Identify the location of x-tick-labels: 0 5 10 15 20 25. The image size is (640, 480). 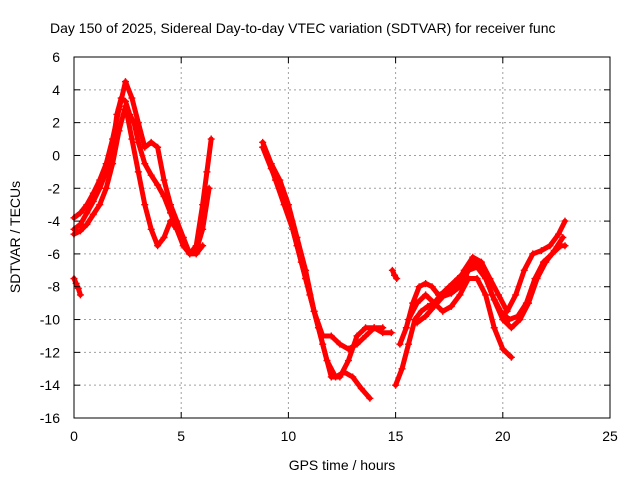
(344, 436).